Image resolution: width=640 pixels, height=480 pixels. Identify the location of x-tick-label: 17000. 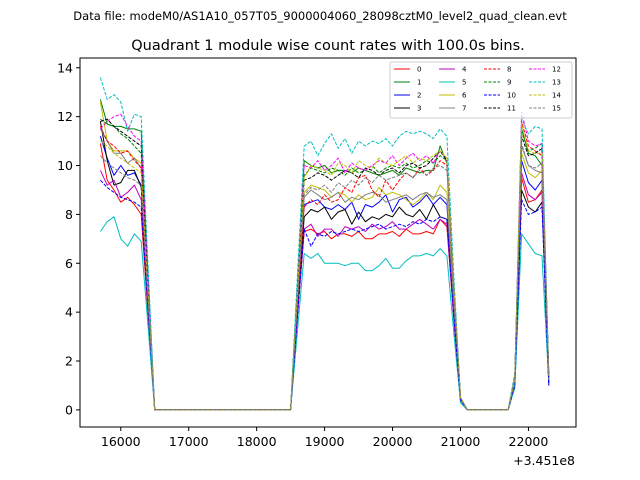
(189, 441).